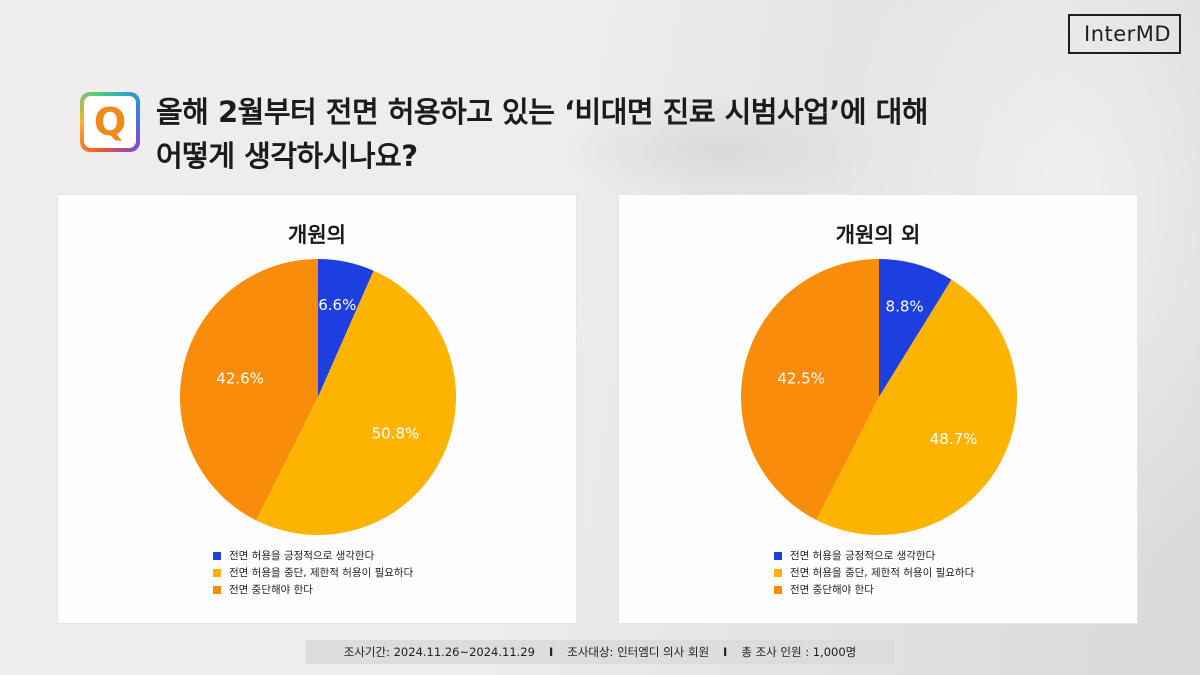 This screenshot has width=1200, height=675. Describe the element at coordinates (954, 439) in the screenshot. I see `pie-slice-label: 48.7%` at that location.